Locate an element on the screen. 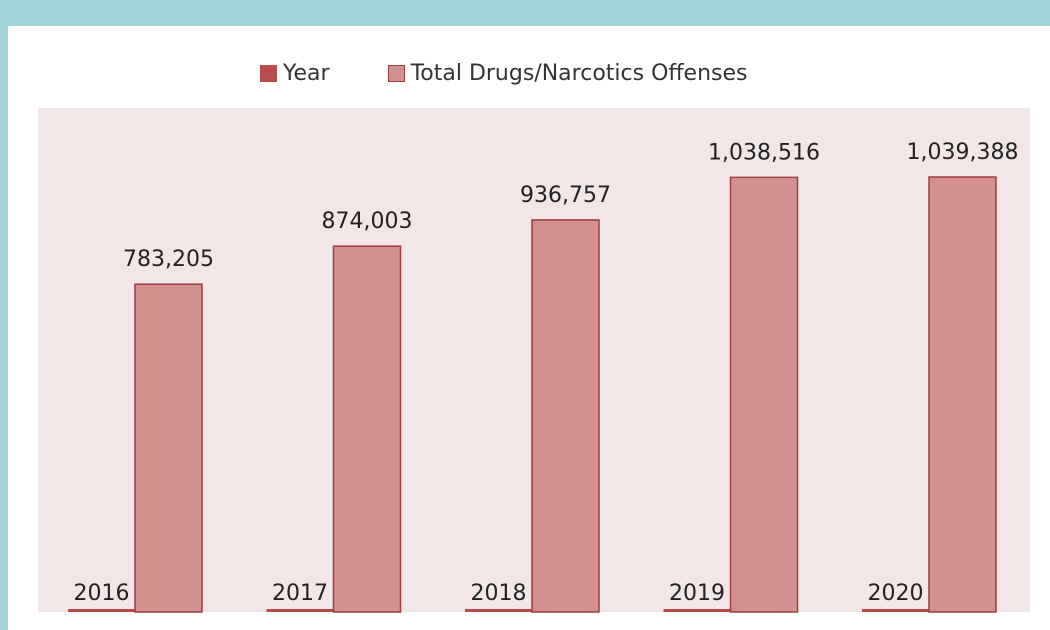  total-label-2018: 936,757 is located at coordinates (565, 195).